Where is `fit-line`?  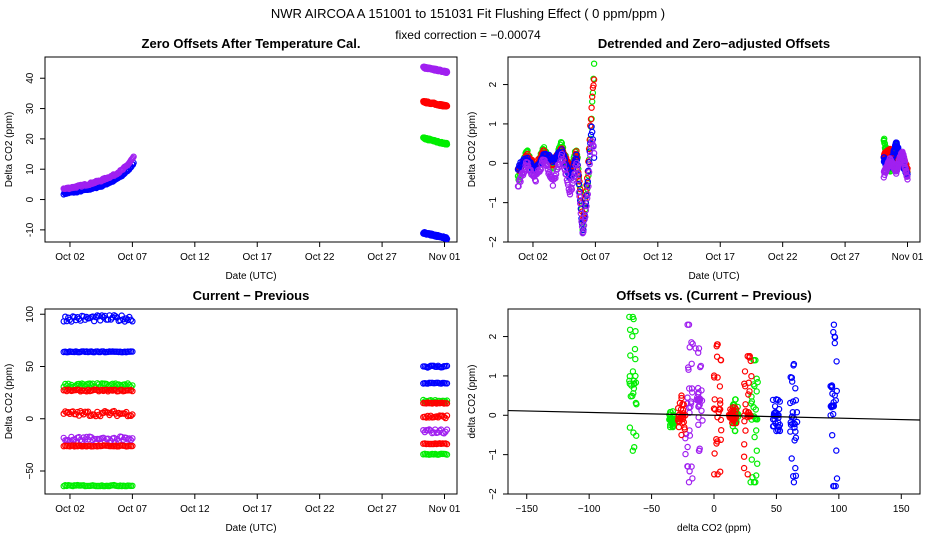 fit-line is located at coordinates (714, 415).